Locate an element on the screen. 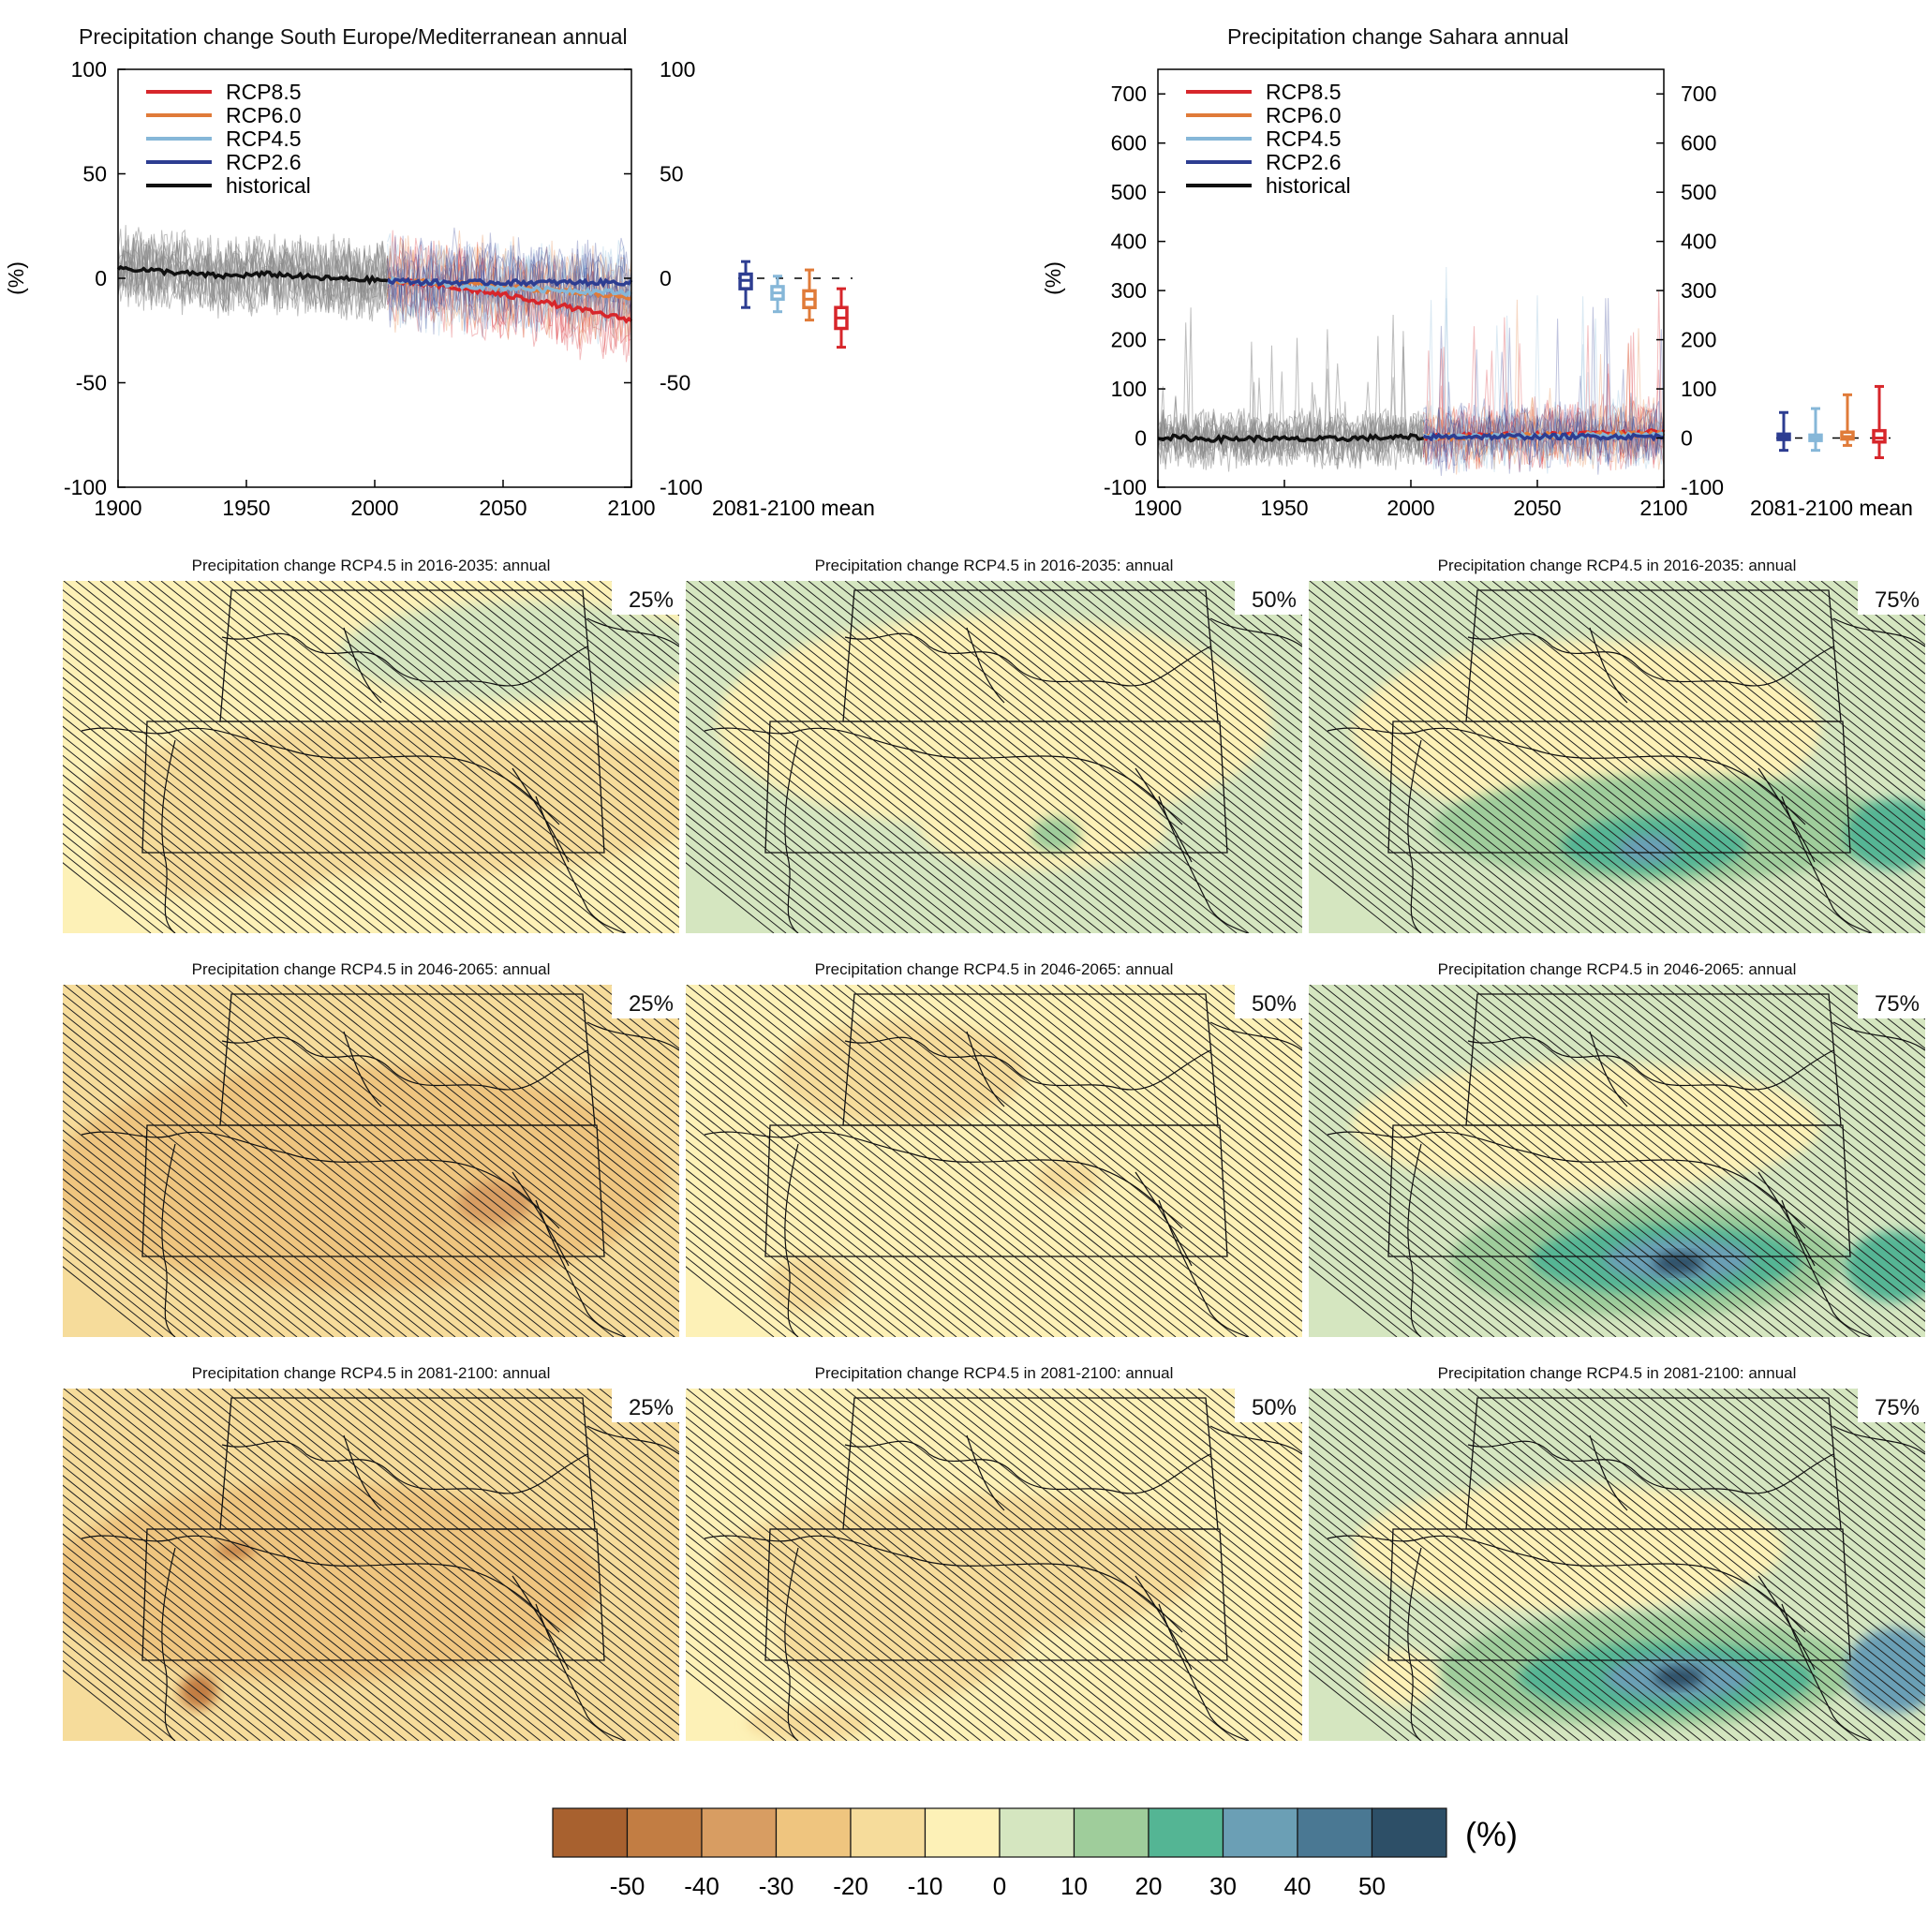 This screenshot has width=1928, height=1932. map-panel: 75% is located at coordinates (1617, 1161).